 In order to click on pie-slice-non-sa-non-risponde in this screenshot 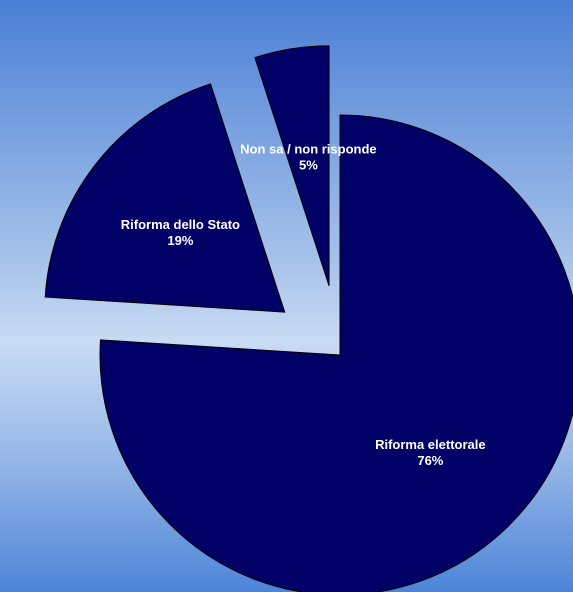, I will do `click(292, 166)`.